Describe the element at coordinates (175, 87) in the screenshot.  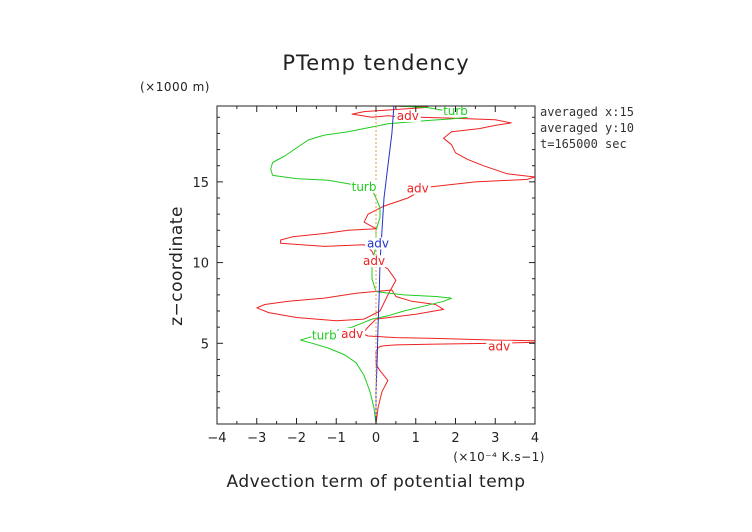
I see `y-axis-unit: (×1000 m)` at that location.